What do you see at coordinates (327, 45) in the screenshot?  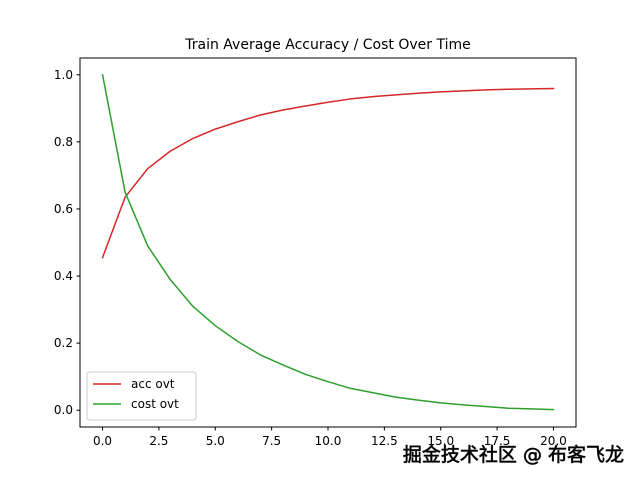 I see `chart-title: Train Average Accuracy / Cost Over Time` at bounding box center [327, 45].